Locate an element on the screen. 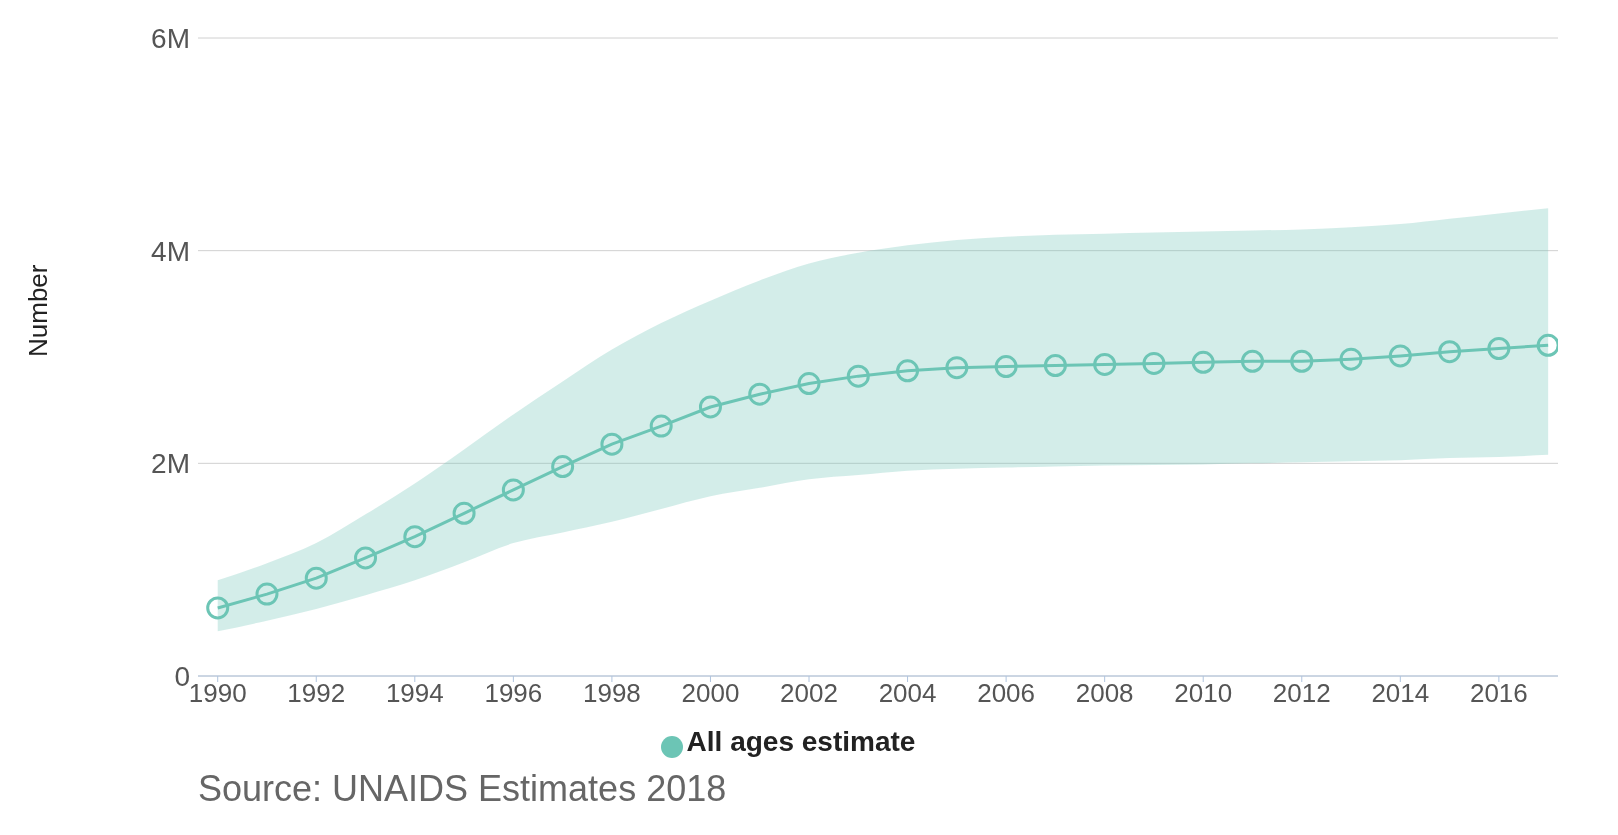 The image size is (1618, 835). x-tick-label: 1990 is located at coordinates (217, 693).